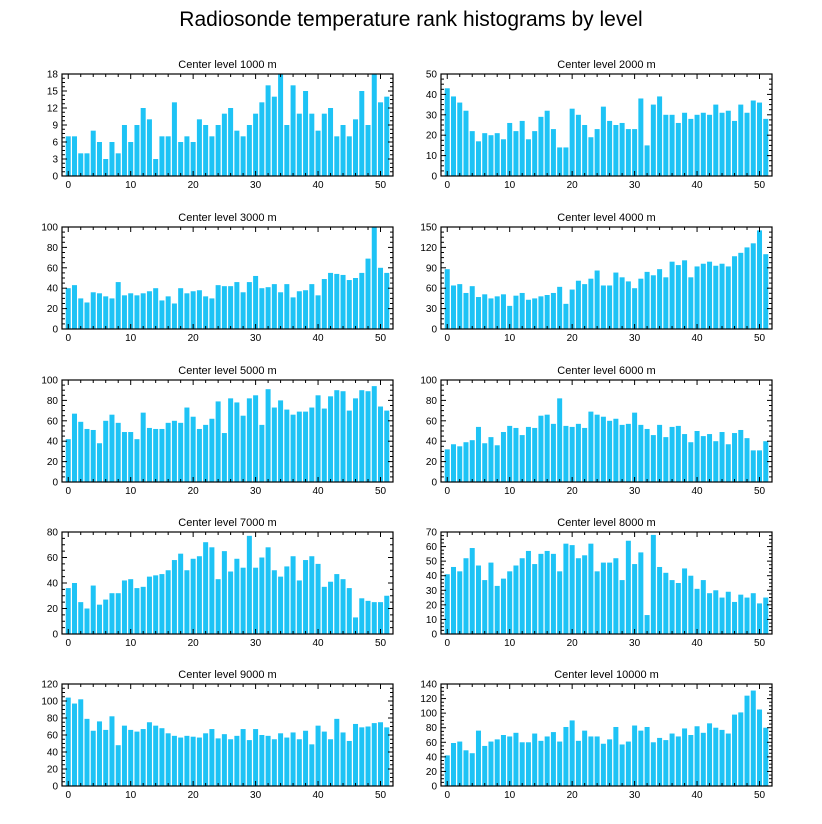 The image size is (822, 824). I want to click on y-tick-label: 40, so click(53, 289).